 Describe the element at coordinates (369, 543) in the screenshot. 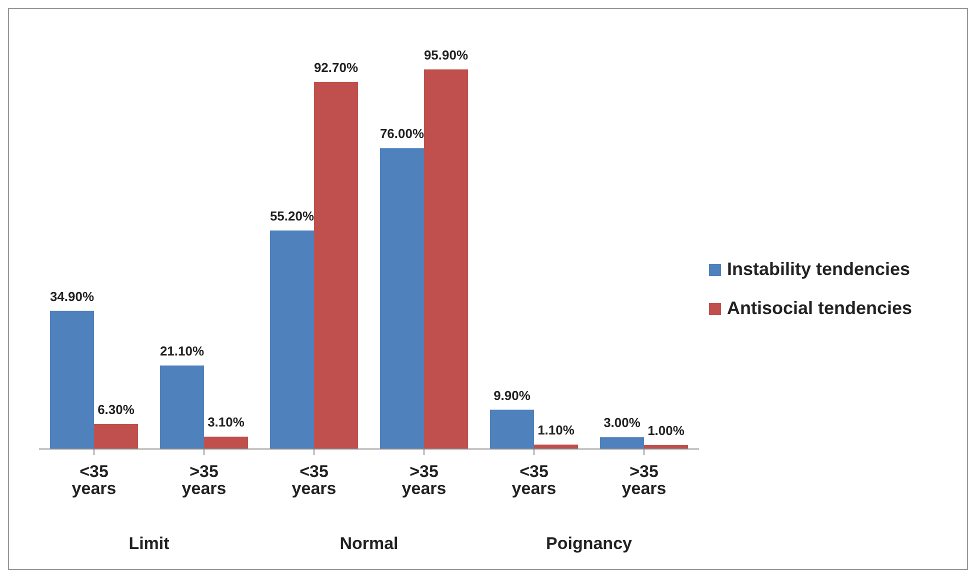

I see `text: Normal` at that location.